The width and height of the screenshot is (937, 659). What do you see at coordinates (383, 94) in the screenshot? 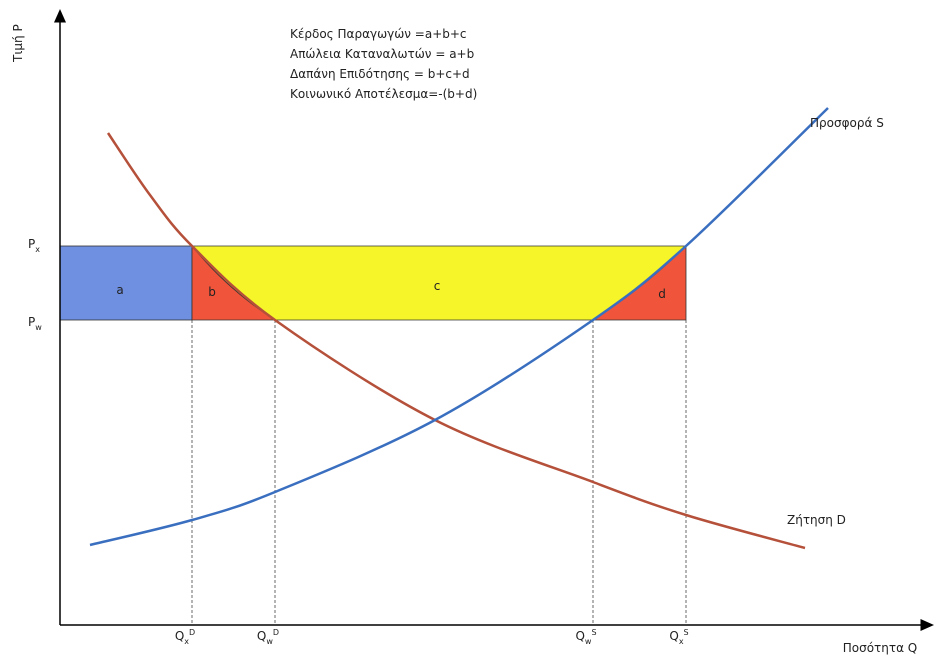
I see `legend-line: Κοινωνικό Αποτέλεσμα=-(b+d)` at bounding box center [383, 94].